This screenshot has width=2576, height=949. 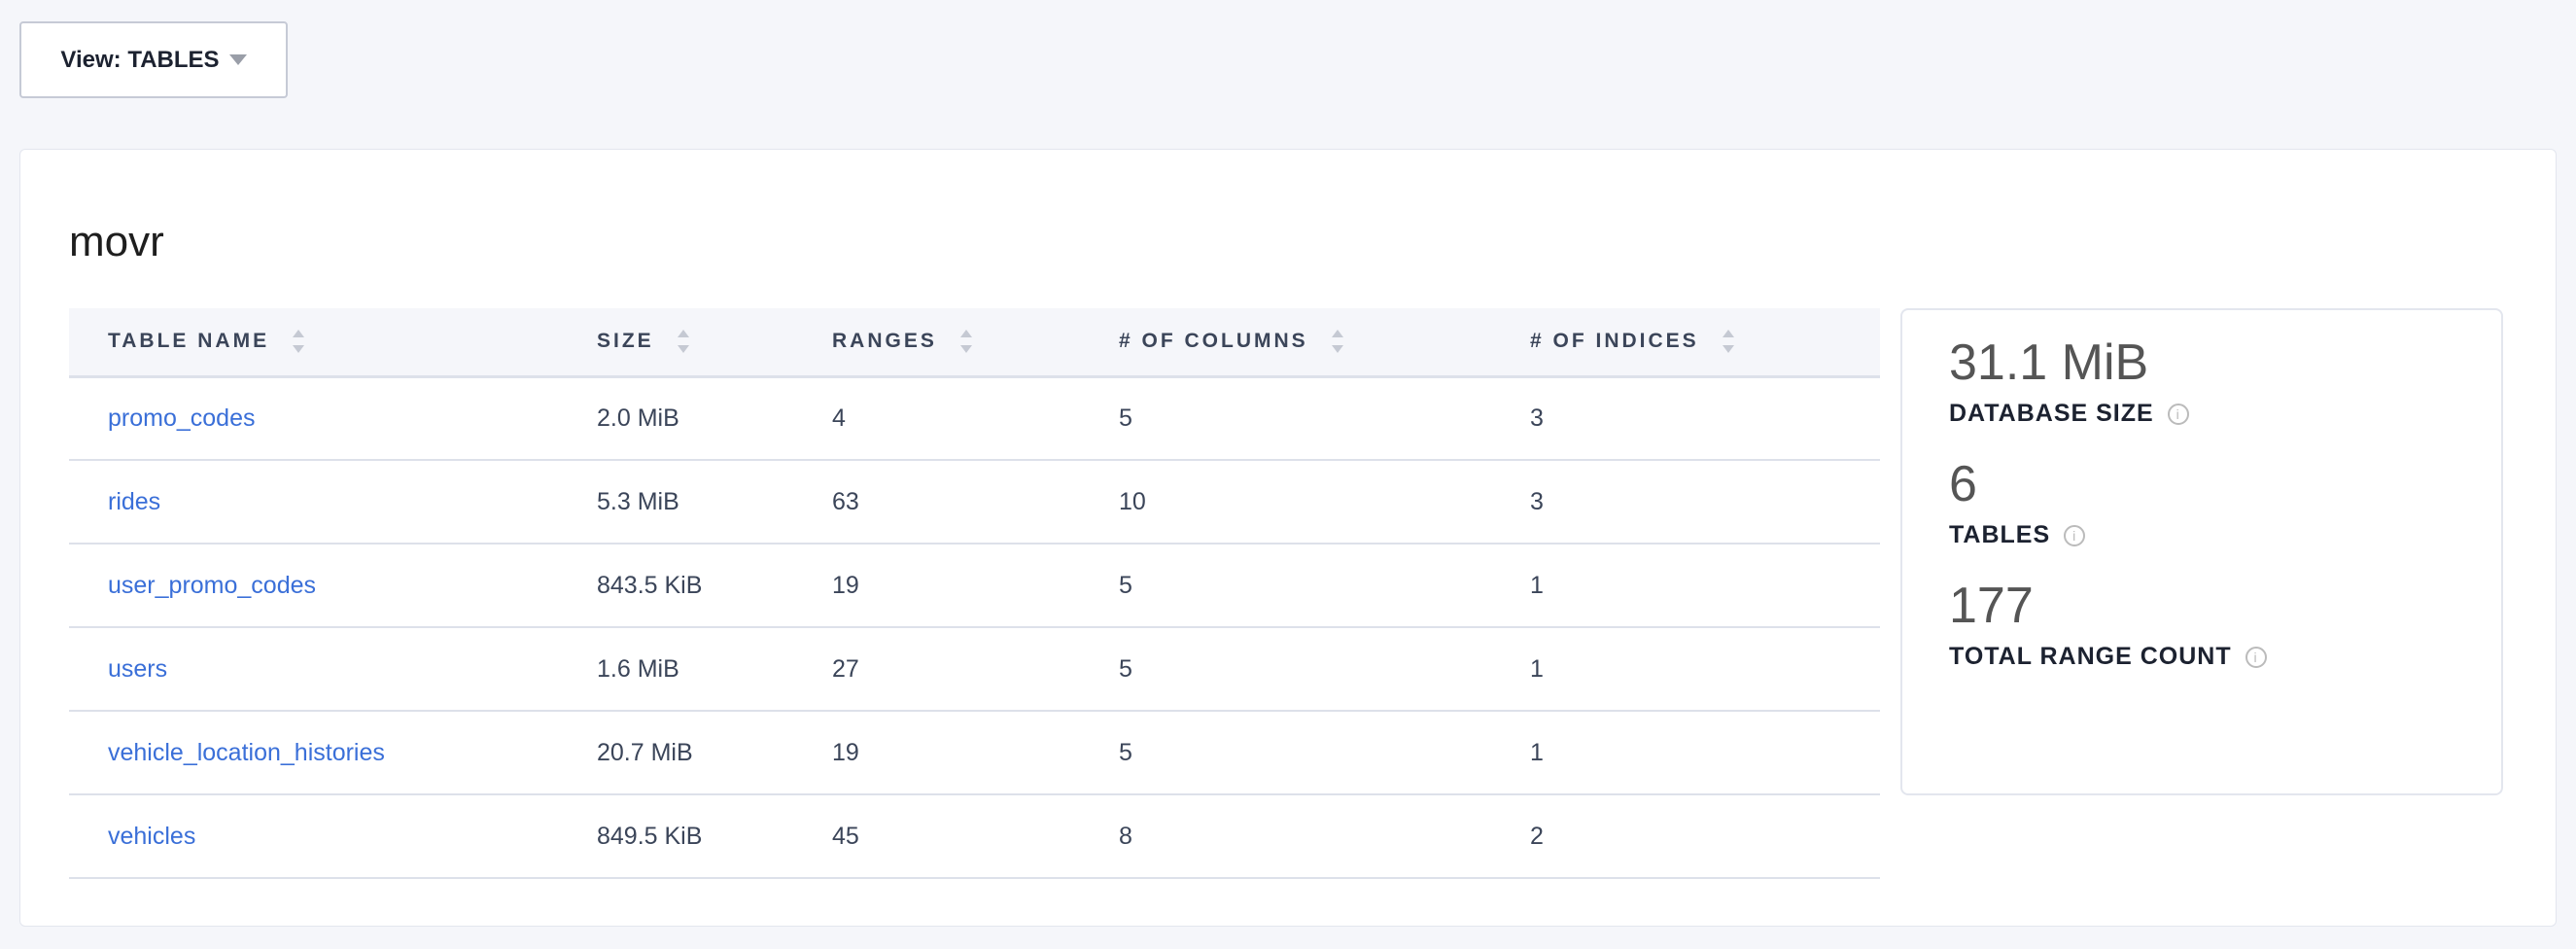 I want to click on view-dropdown: View: TABLES, so click(x=153, y=60).